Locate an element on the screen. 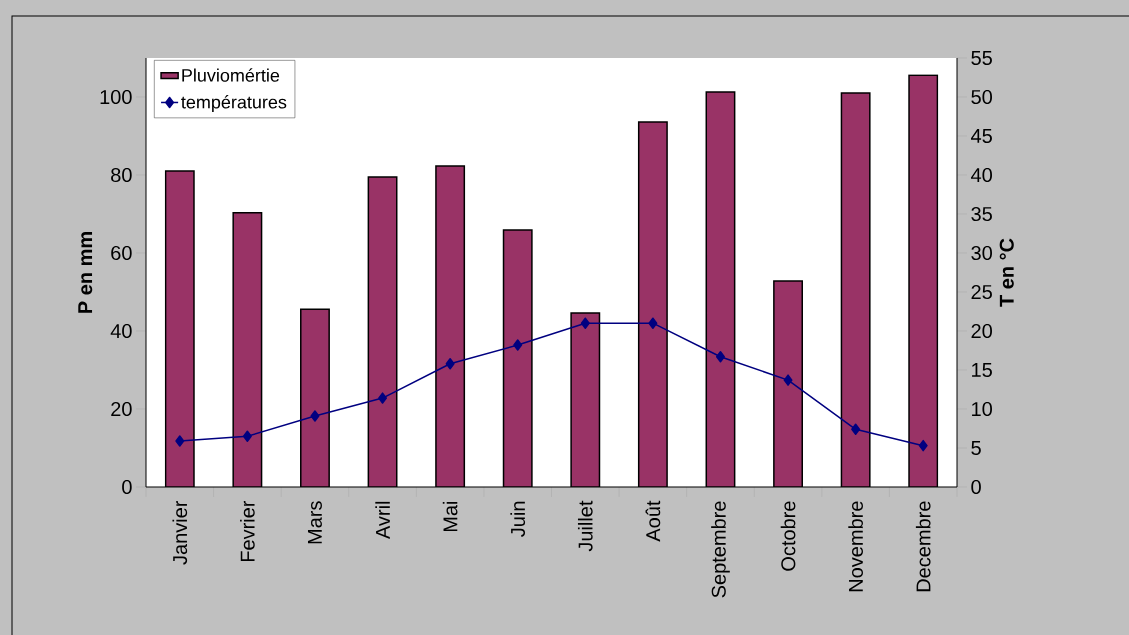 This screenshot has width=1129, height=635. y2-tick-label: 0 is located at coordinates (976, 487).